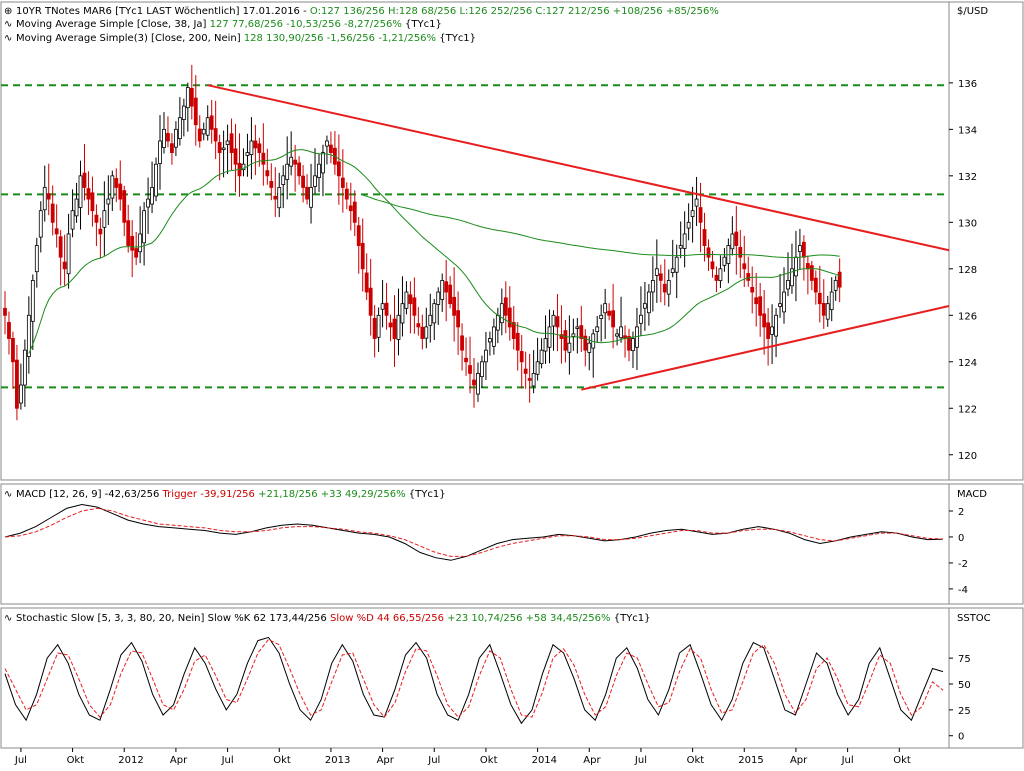  I want to click on time-tick-label: 2015, so click(750, 760).